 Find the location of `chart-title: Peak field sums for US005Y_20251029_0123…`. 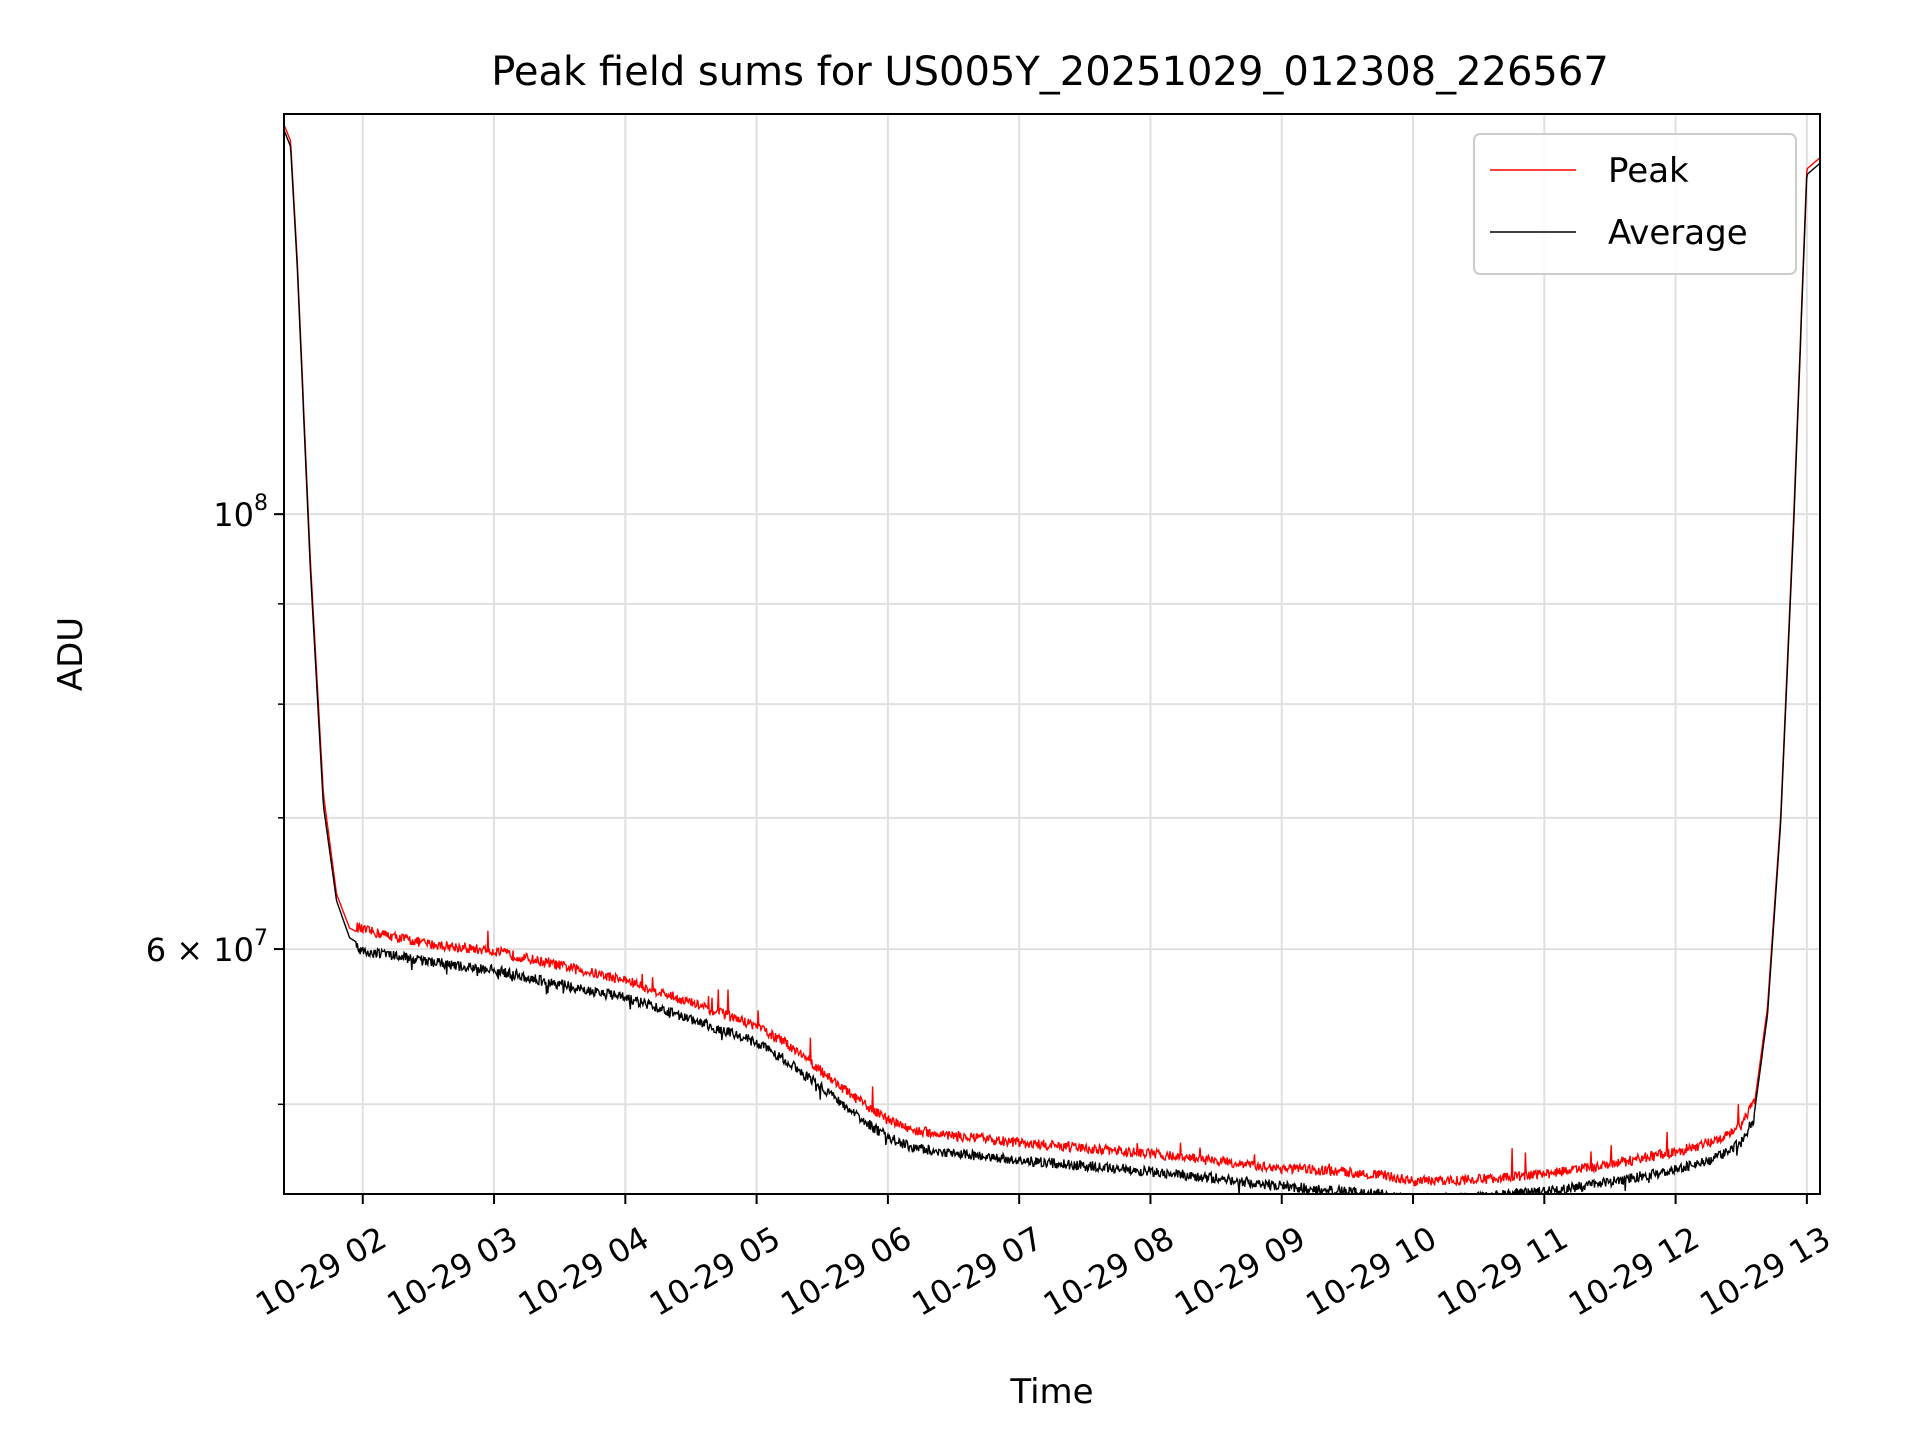

chart-title: Peak field sums for US005Y_20251029_0123… is located at coordinates (1050, 72).